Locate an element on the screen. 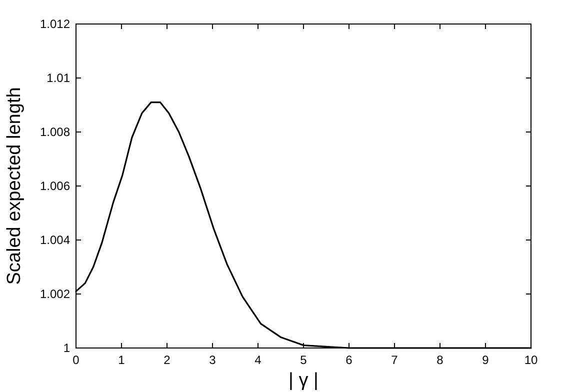 This screenshot has width=586, height=392. x-tick-label: 5 is located at coordinates (304, 360).